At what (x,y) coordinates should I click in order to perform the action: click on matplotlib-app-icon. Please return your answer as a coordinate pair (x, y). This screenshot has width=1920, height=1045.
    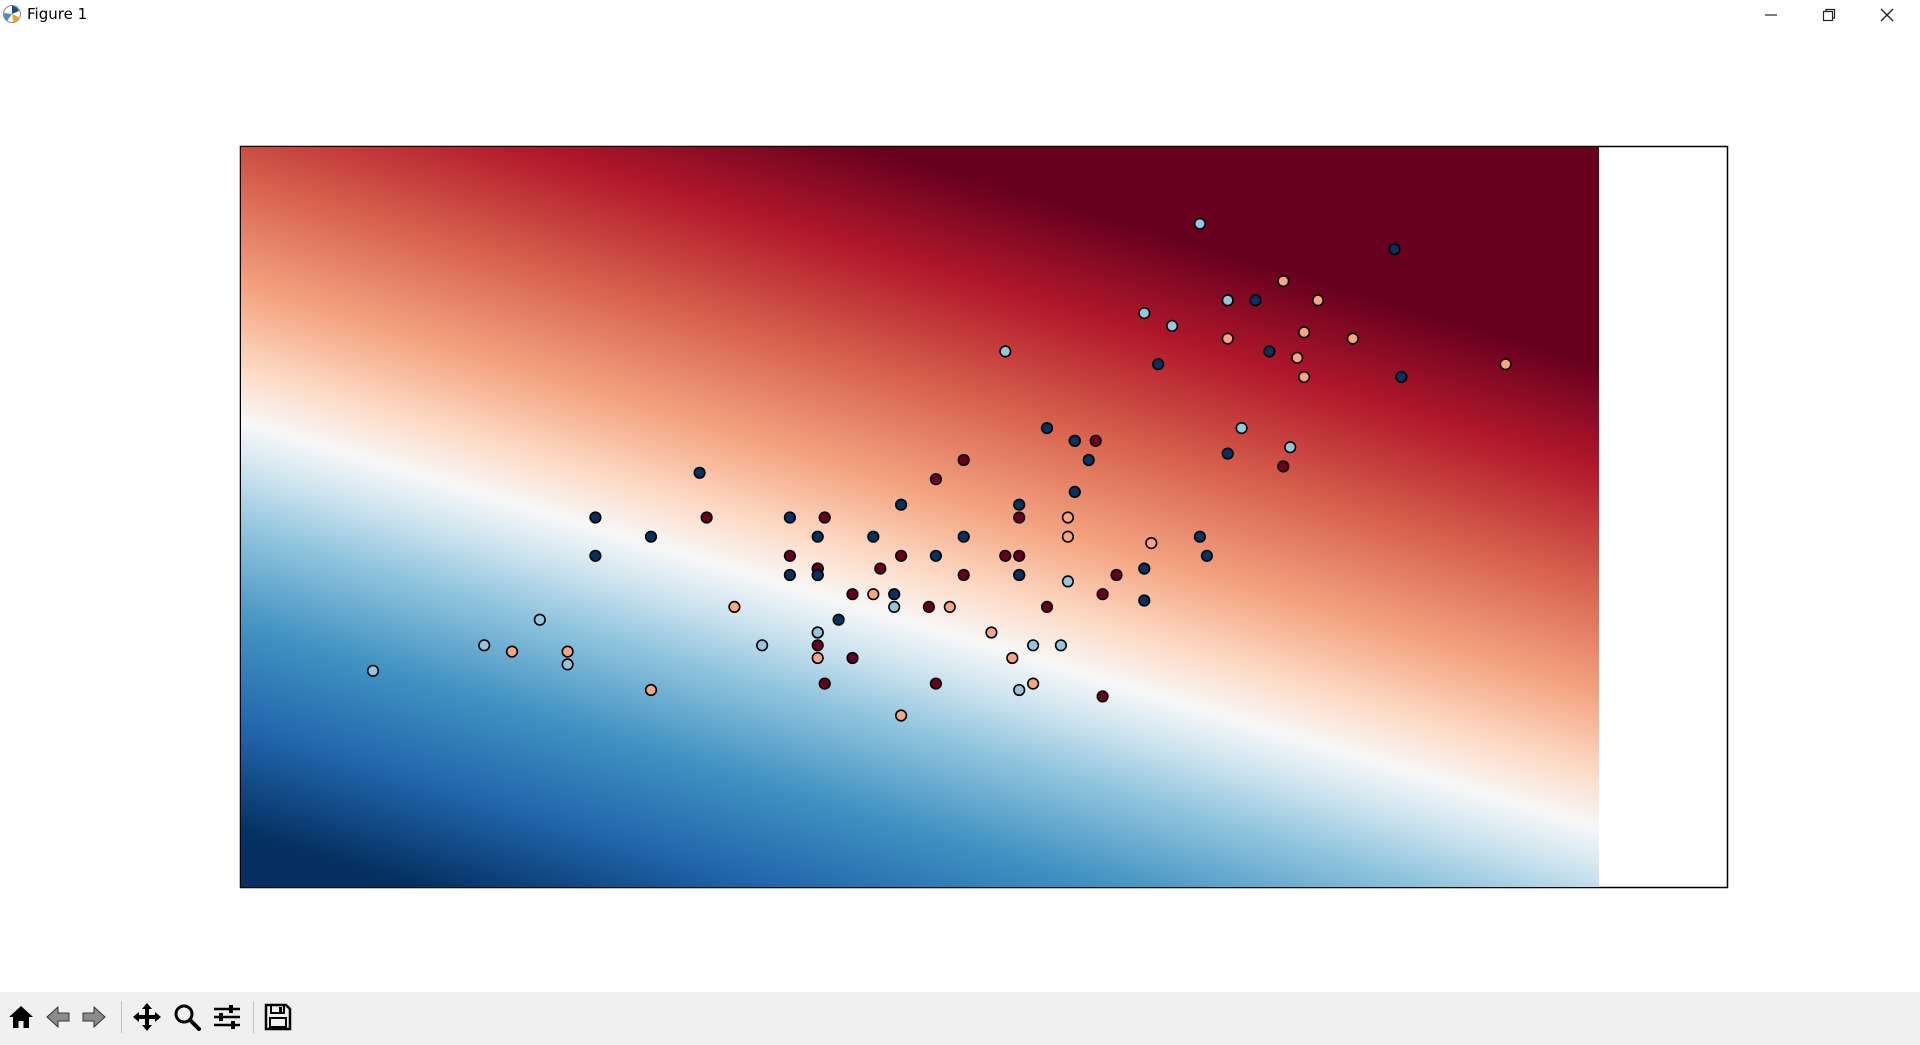
    Looking at the image, I should click on (12, 14).